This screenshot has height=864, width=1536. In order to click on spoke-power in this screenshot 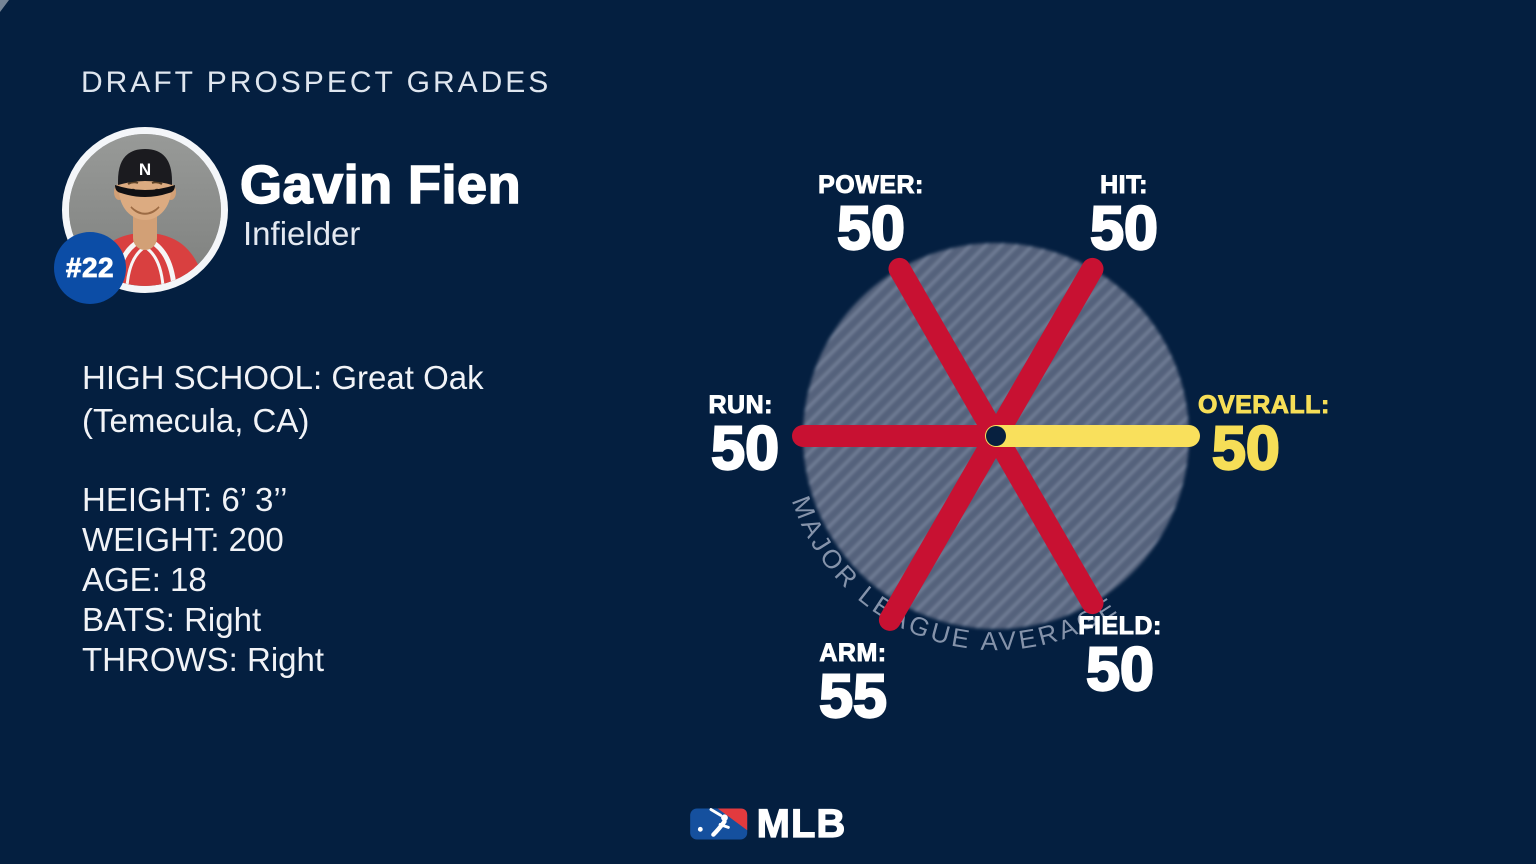, I will do `click(947, 352)`.